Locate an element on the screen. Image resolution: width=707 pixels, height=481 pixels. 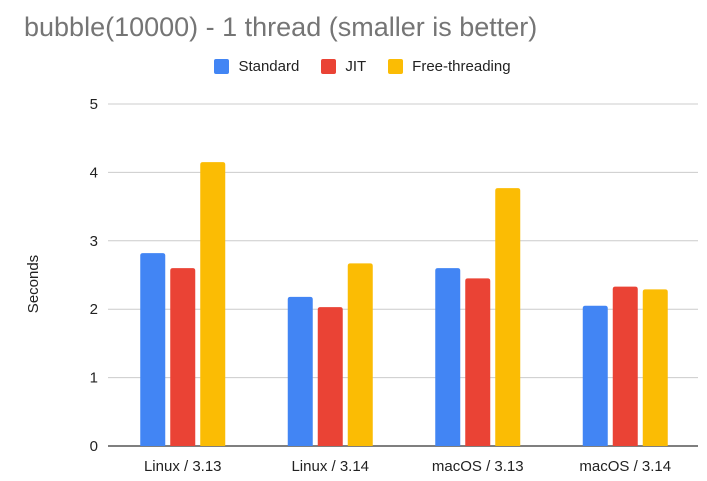
y-tick-labels: 0 1 2 3 4 5 is located at coordinates (94, 275).